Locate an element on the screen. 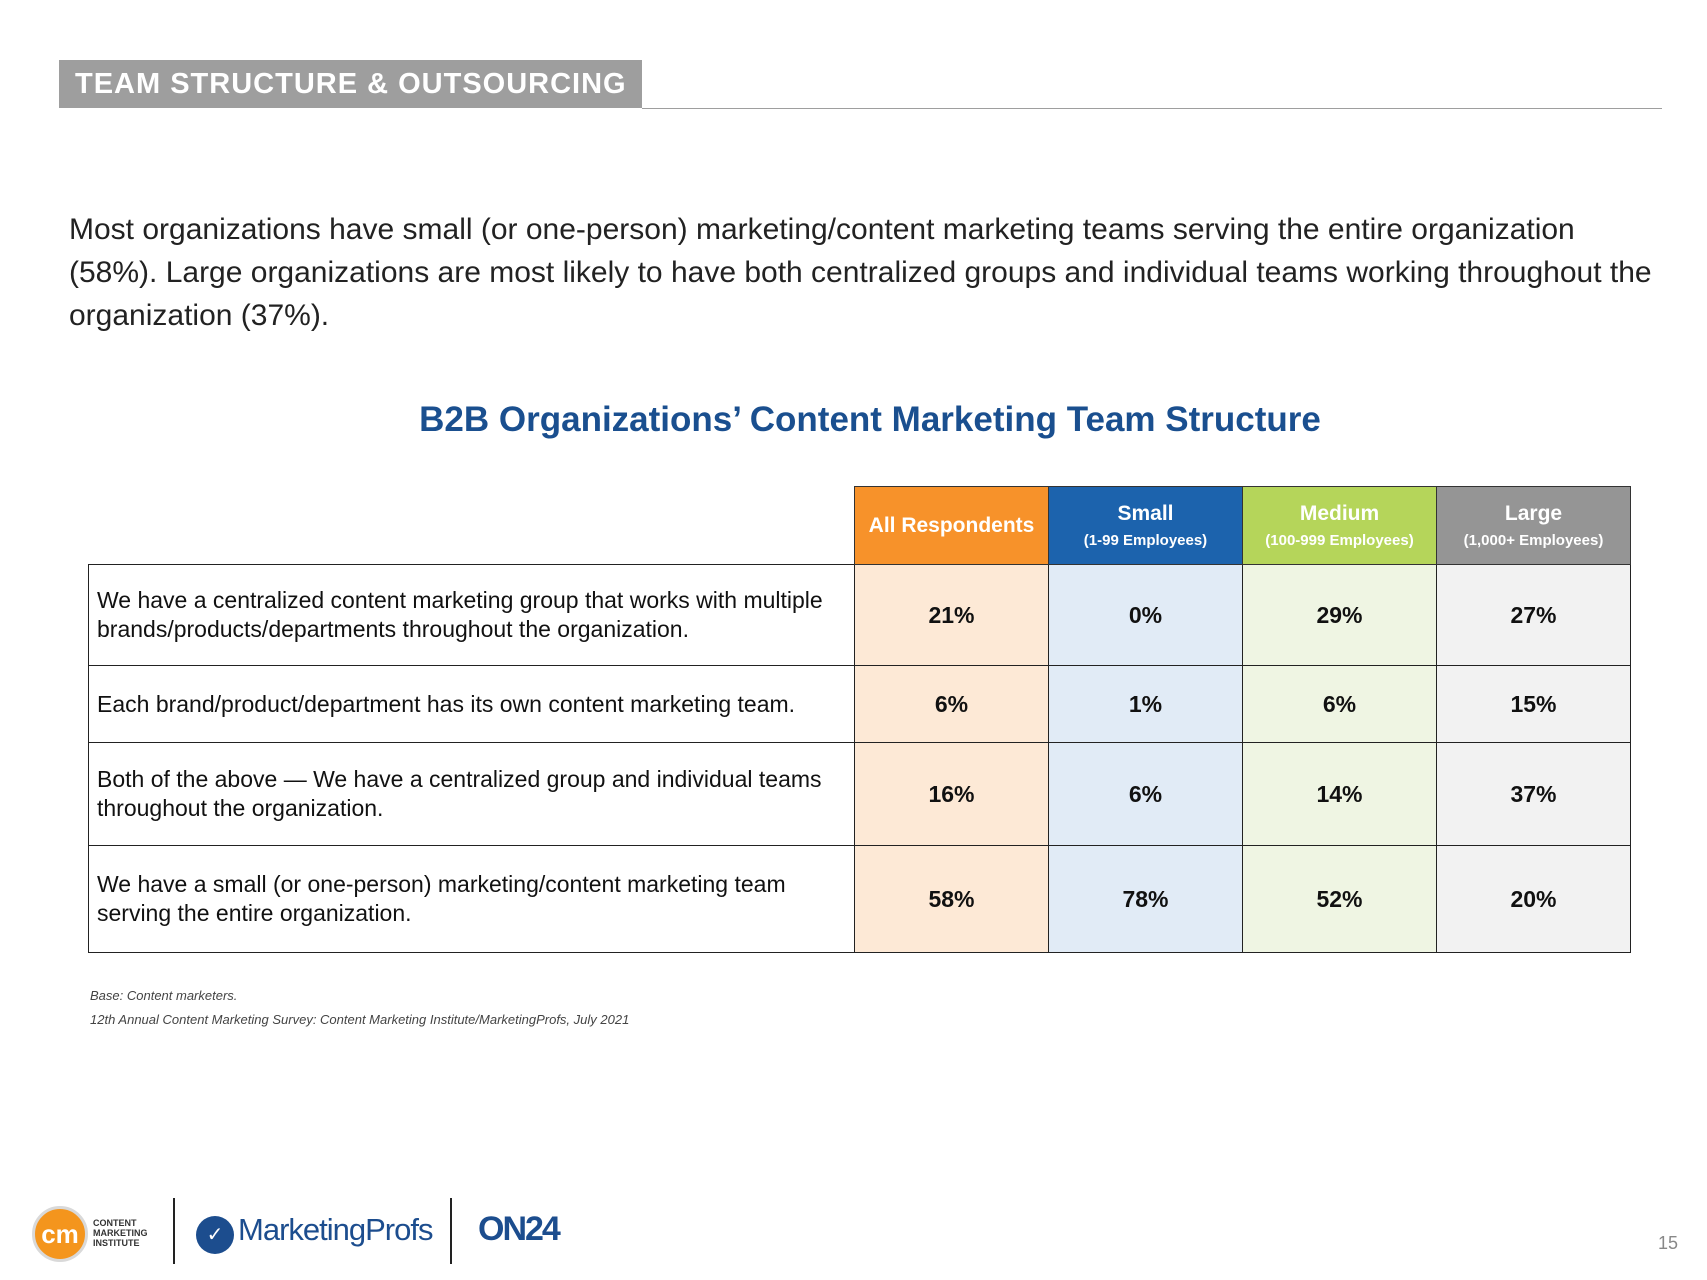 The width and height of the screenshot is (1707, 1280). col-header-sublabel: (1-99 Employees) is located at coordinates (1145, 540).